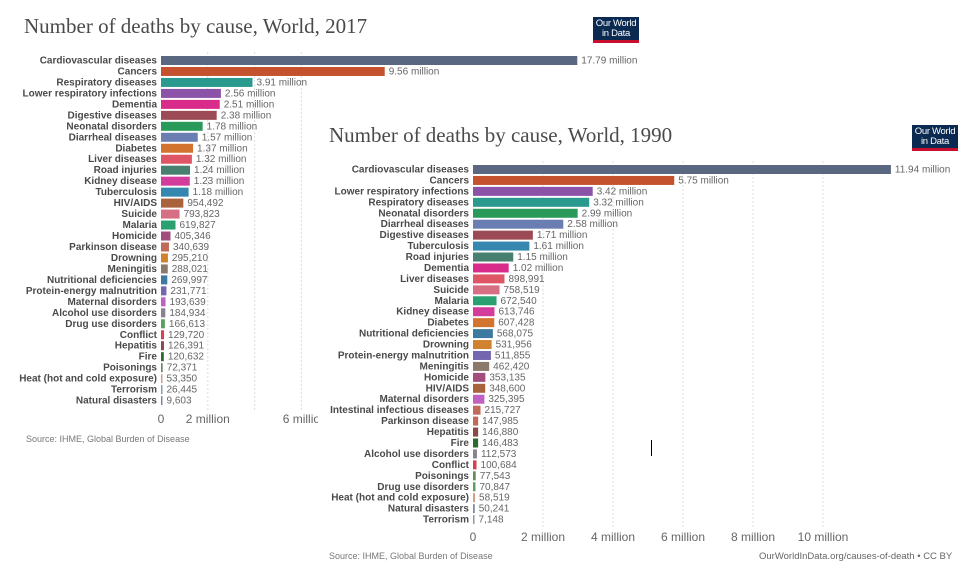 Image resolution: width=971 pixels, height=570 pixels. What do you see at coordinates (102, 280) in the screenshot?
I see `category-label: Nutritional deficiencies` at bounding box center [102, 280].